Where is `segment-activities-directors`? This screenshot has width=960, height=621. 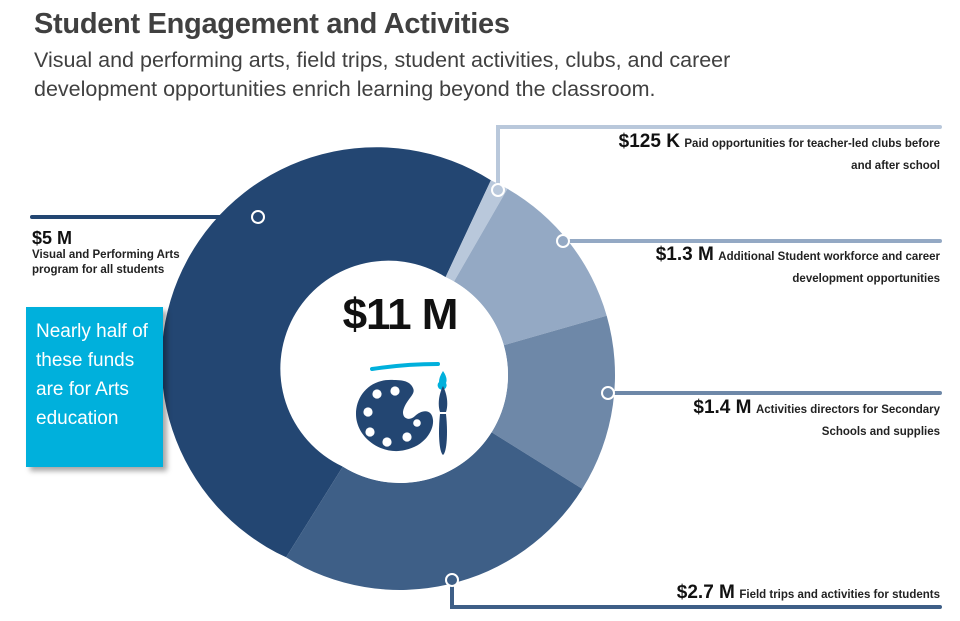 segment-activities-directors is located at coordinates (553, 402).